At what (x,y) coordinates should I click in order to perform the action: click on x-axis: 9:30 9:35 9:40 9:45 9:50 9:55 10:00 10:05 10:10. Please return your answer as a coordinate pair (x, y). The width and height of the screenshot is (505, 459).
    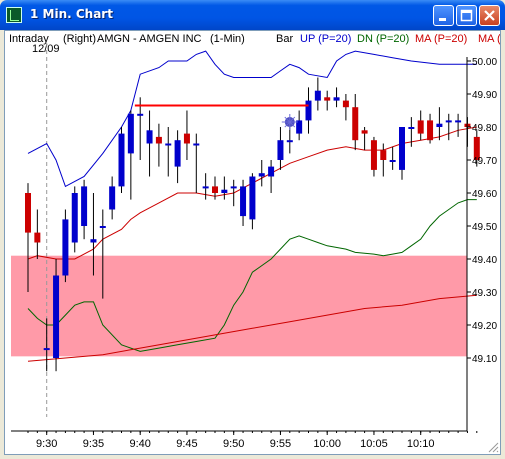
    Looking at the image, I should click on (244, 440).